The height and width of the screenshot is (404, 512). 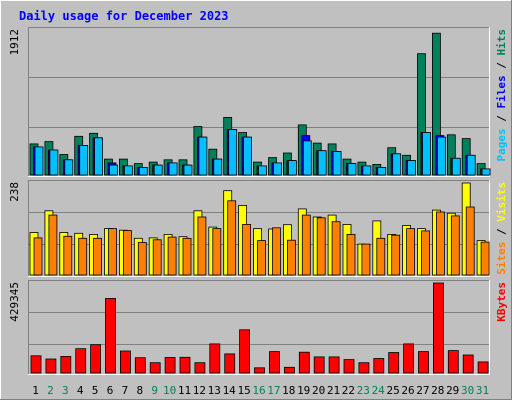 I want to click on x-tick-label-day-10: 10, so click(x=169, y=390).